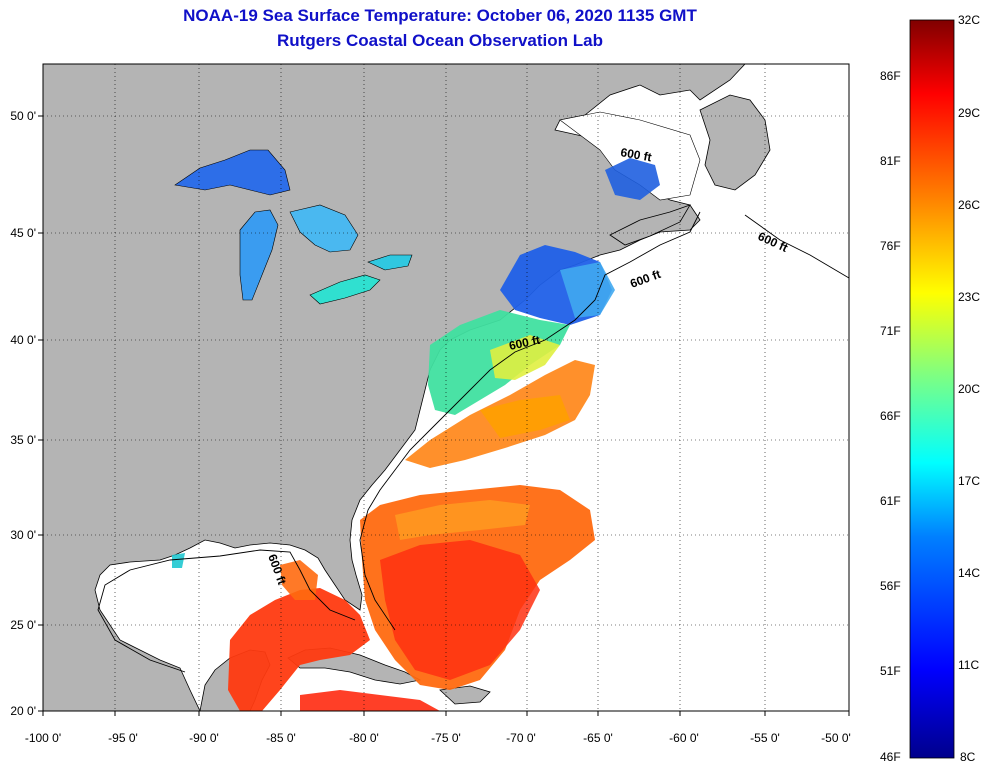  What do you see at coordinates (890, 246) in the screenshot?
I see `cbar-f-label: 76F` at bounding box center [890, 246].